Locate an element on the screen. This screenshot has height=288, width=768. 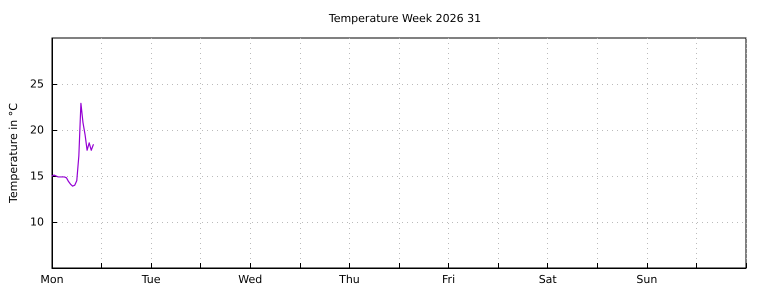
line-series is located at coordinates (72, 144).